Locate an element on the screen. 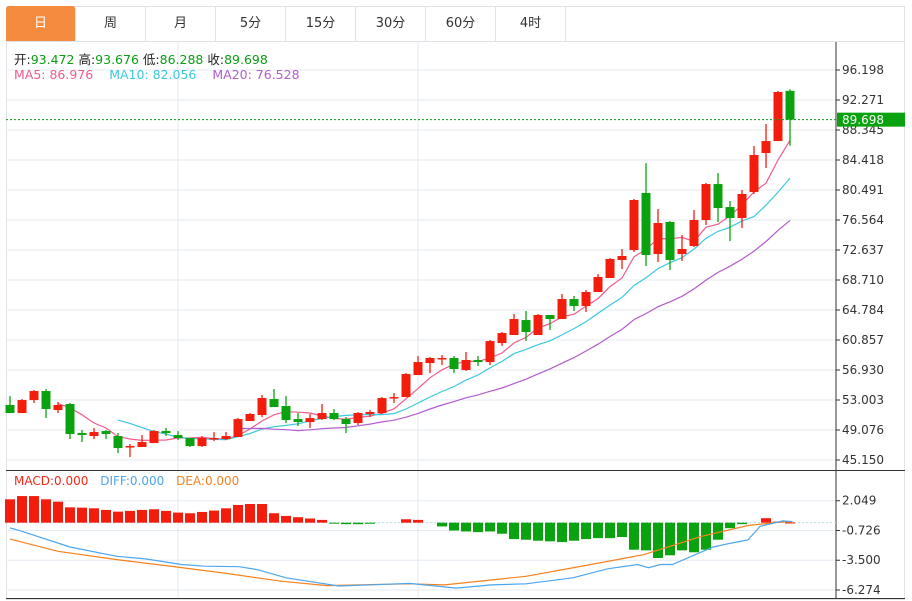 The height and width of the screenshot is (601, 912). tab-5min: 5分 is located at coordinates (251, 23).